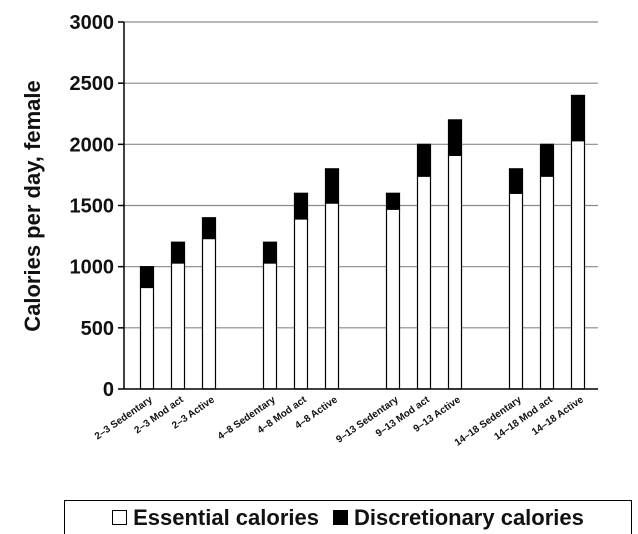  What do you see at coordinates (226, 517) in the screenshot?
I see `legend-label-essential: Essential calories` at bounding box center [226, 517].